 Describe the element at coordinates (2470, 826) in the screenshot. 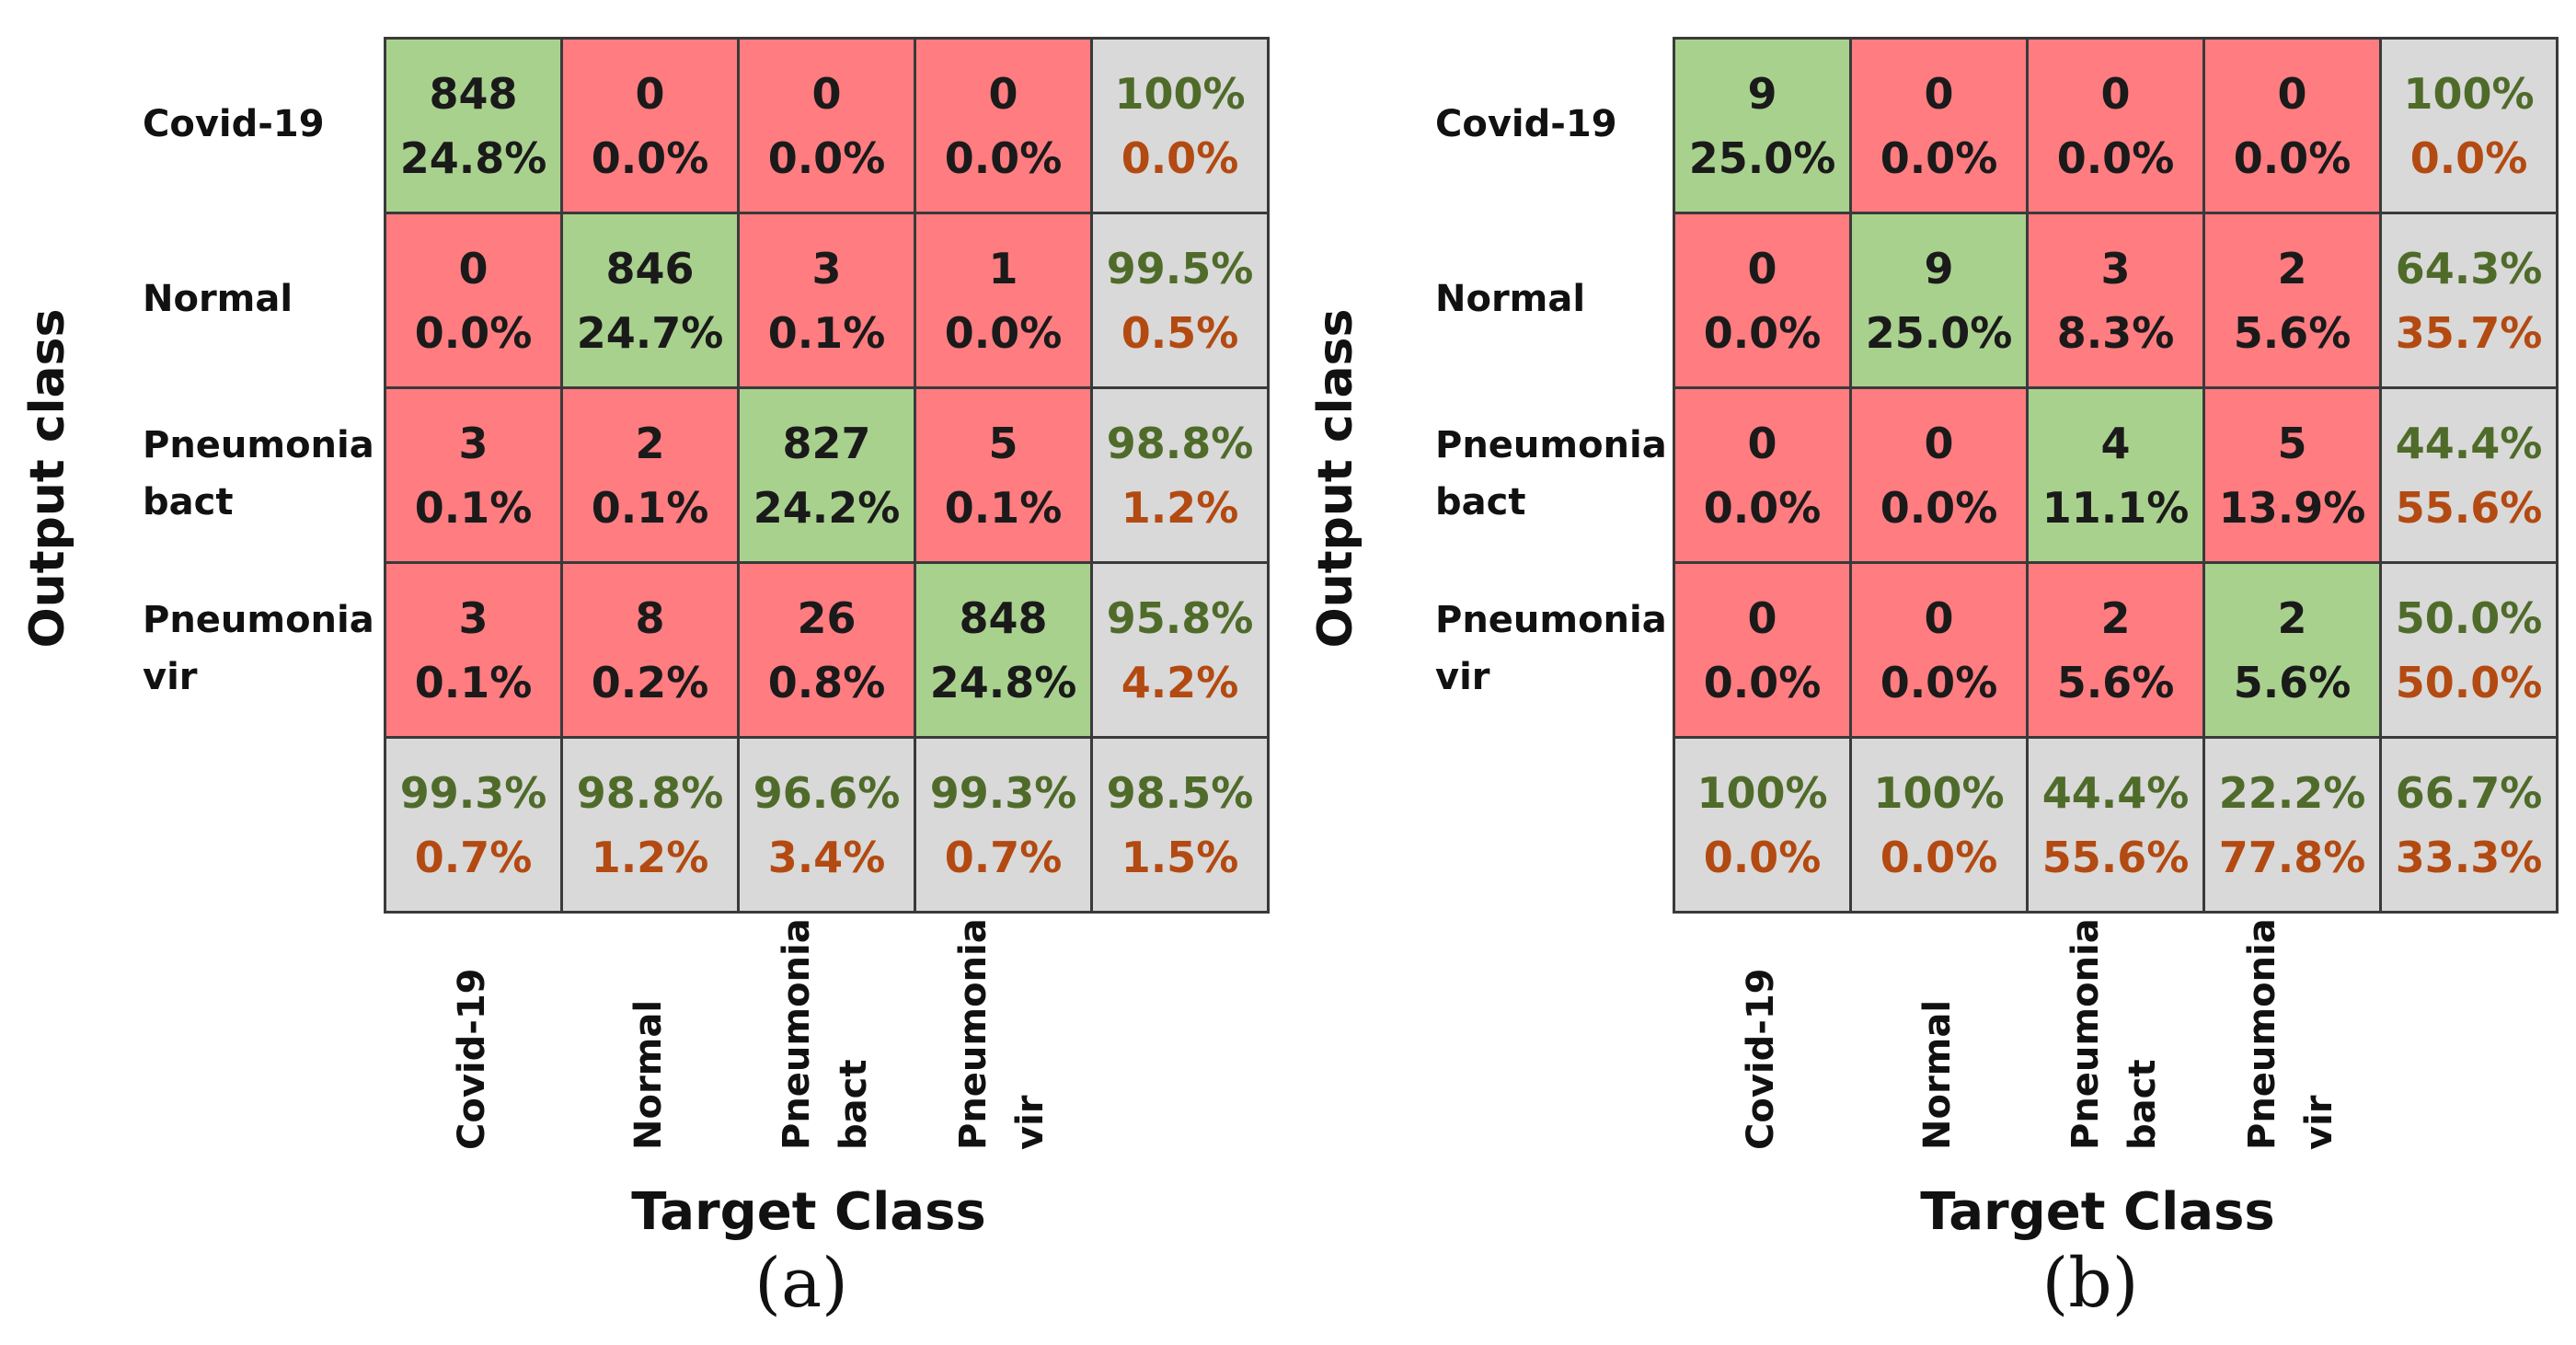

I see `overall-accuracy-cell: 66.7% 33.3%` at that location.